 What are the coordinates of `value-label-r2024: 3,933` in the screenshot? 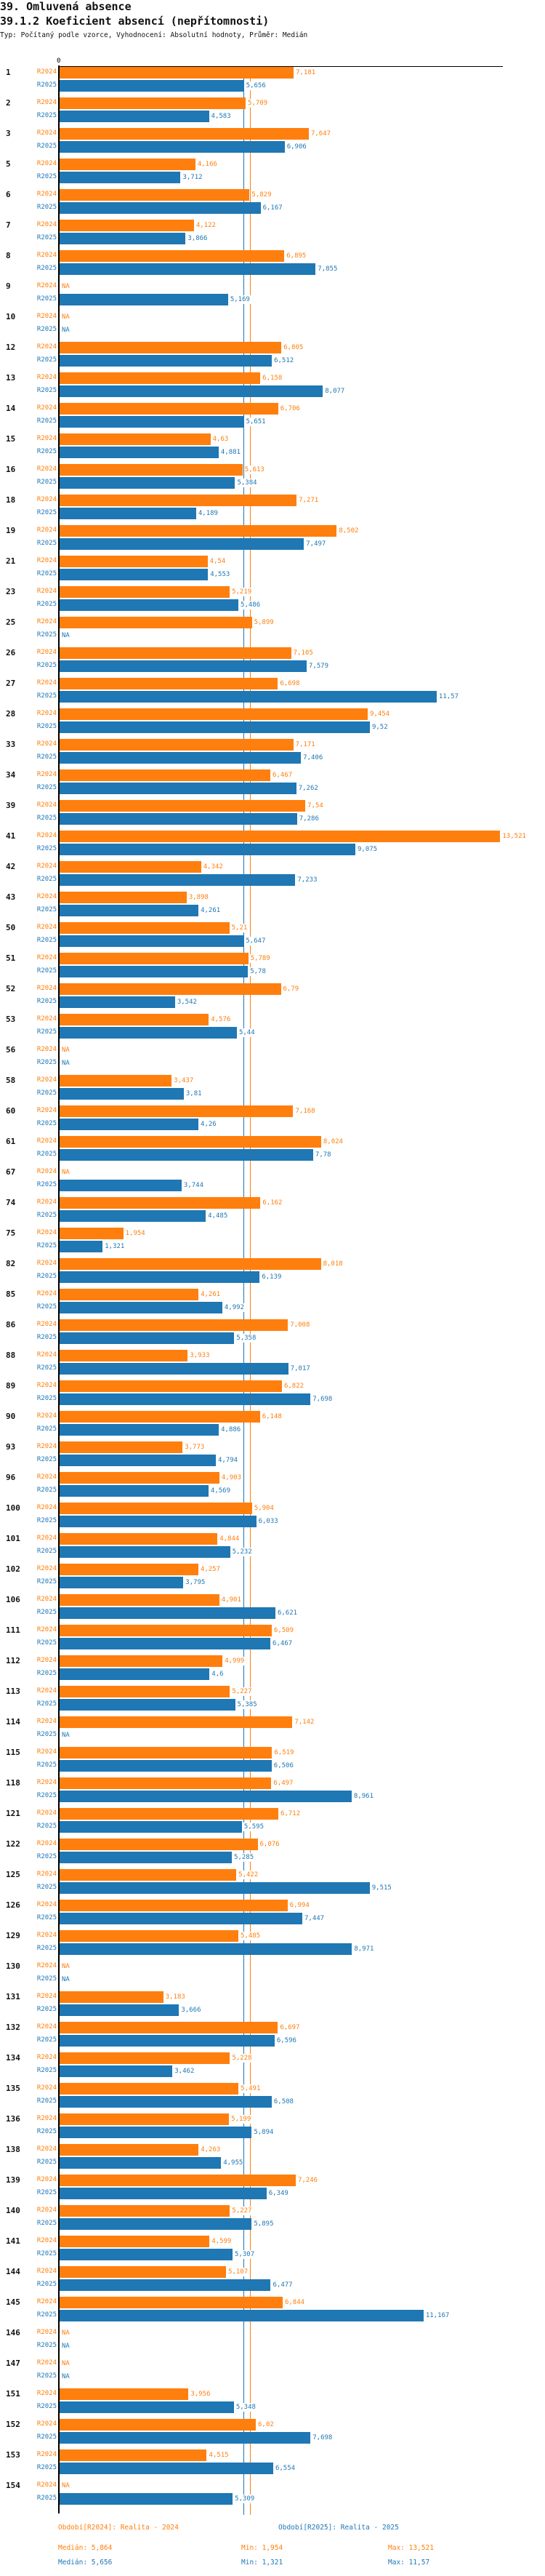 It's located at (200, 1355).